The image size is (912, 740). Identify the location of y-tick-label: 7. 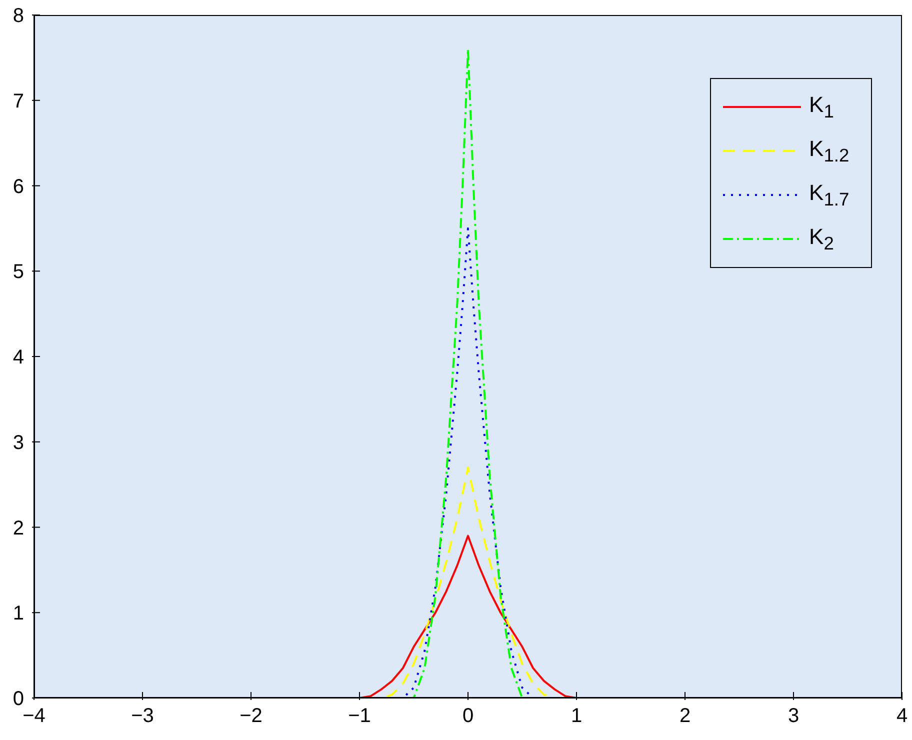
(18, 101).